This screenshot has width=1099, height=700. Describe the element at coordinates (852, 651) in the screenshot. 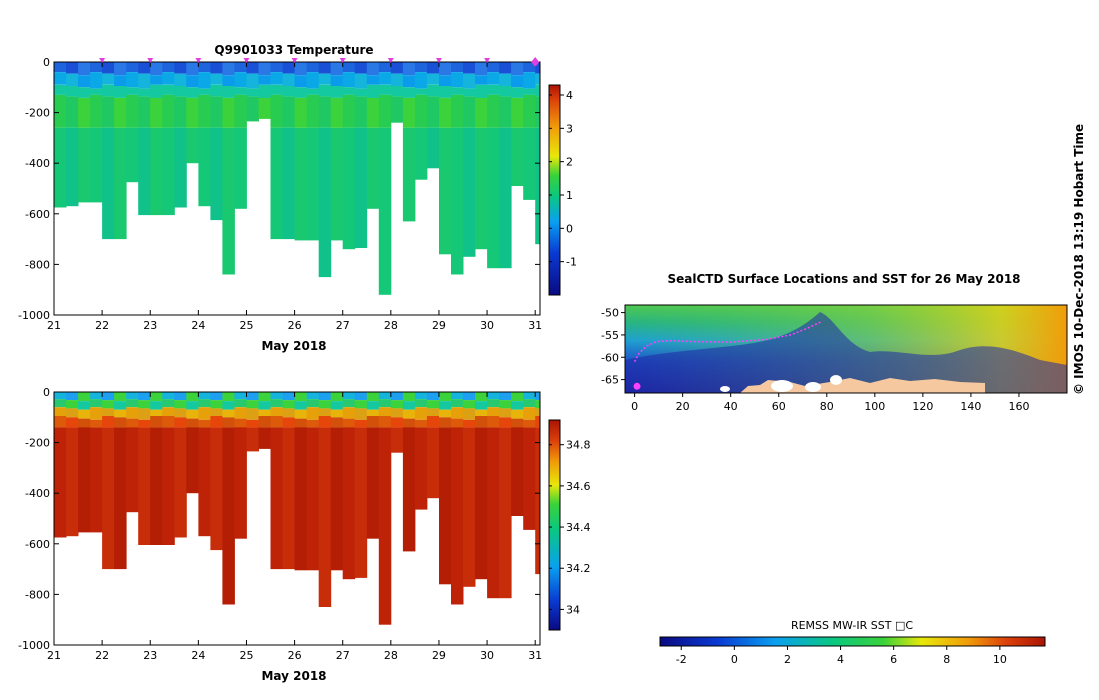

I see `sst-colorbar: -2 0 2 4 6 8 10` at that location.